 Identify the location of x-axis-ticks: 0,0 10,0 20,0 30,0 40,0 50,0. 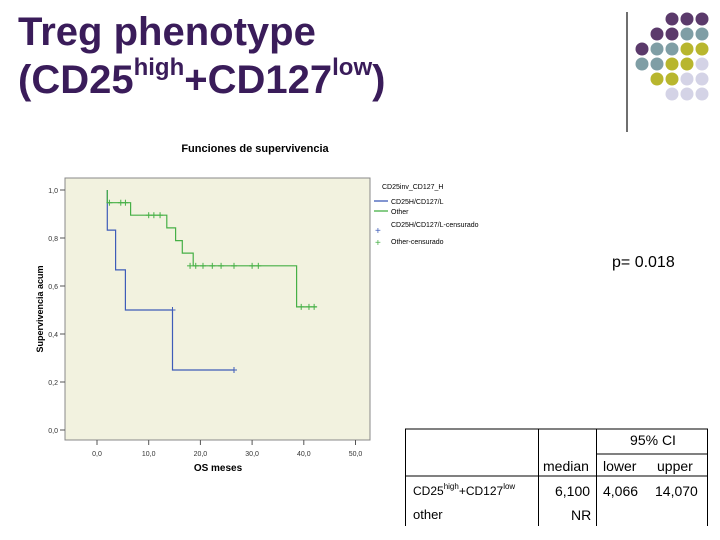
(227, 449).